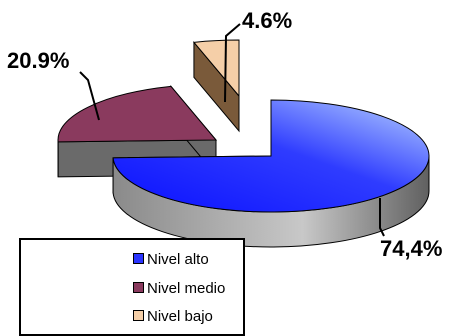 Image resolution: width=462 pixels, height=336 pixels. What do you see at coordinates (89, 96) in the screenshot?
I see `leader-line-nivel-medio` at bounding box center [89, 96].